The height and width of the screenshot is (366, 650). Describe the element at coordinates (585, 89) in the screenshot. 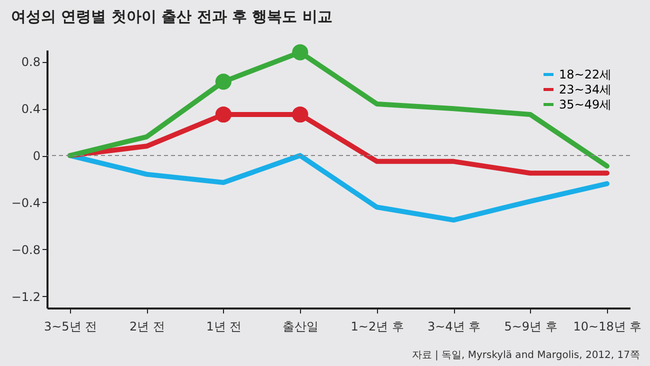

I see `legend-label: 23~34세` at that location.